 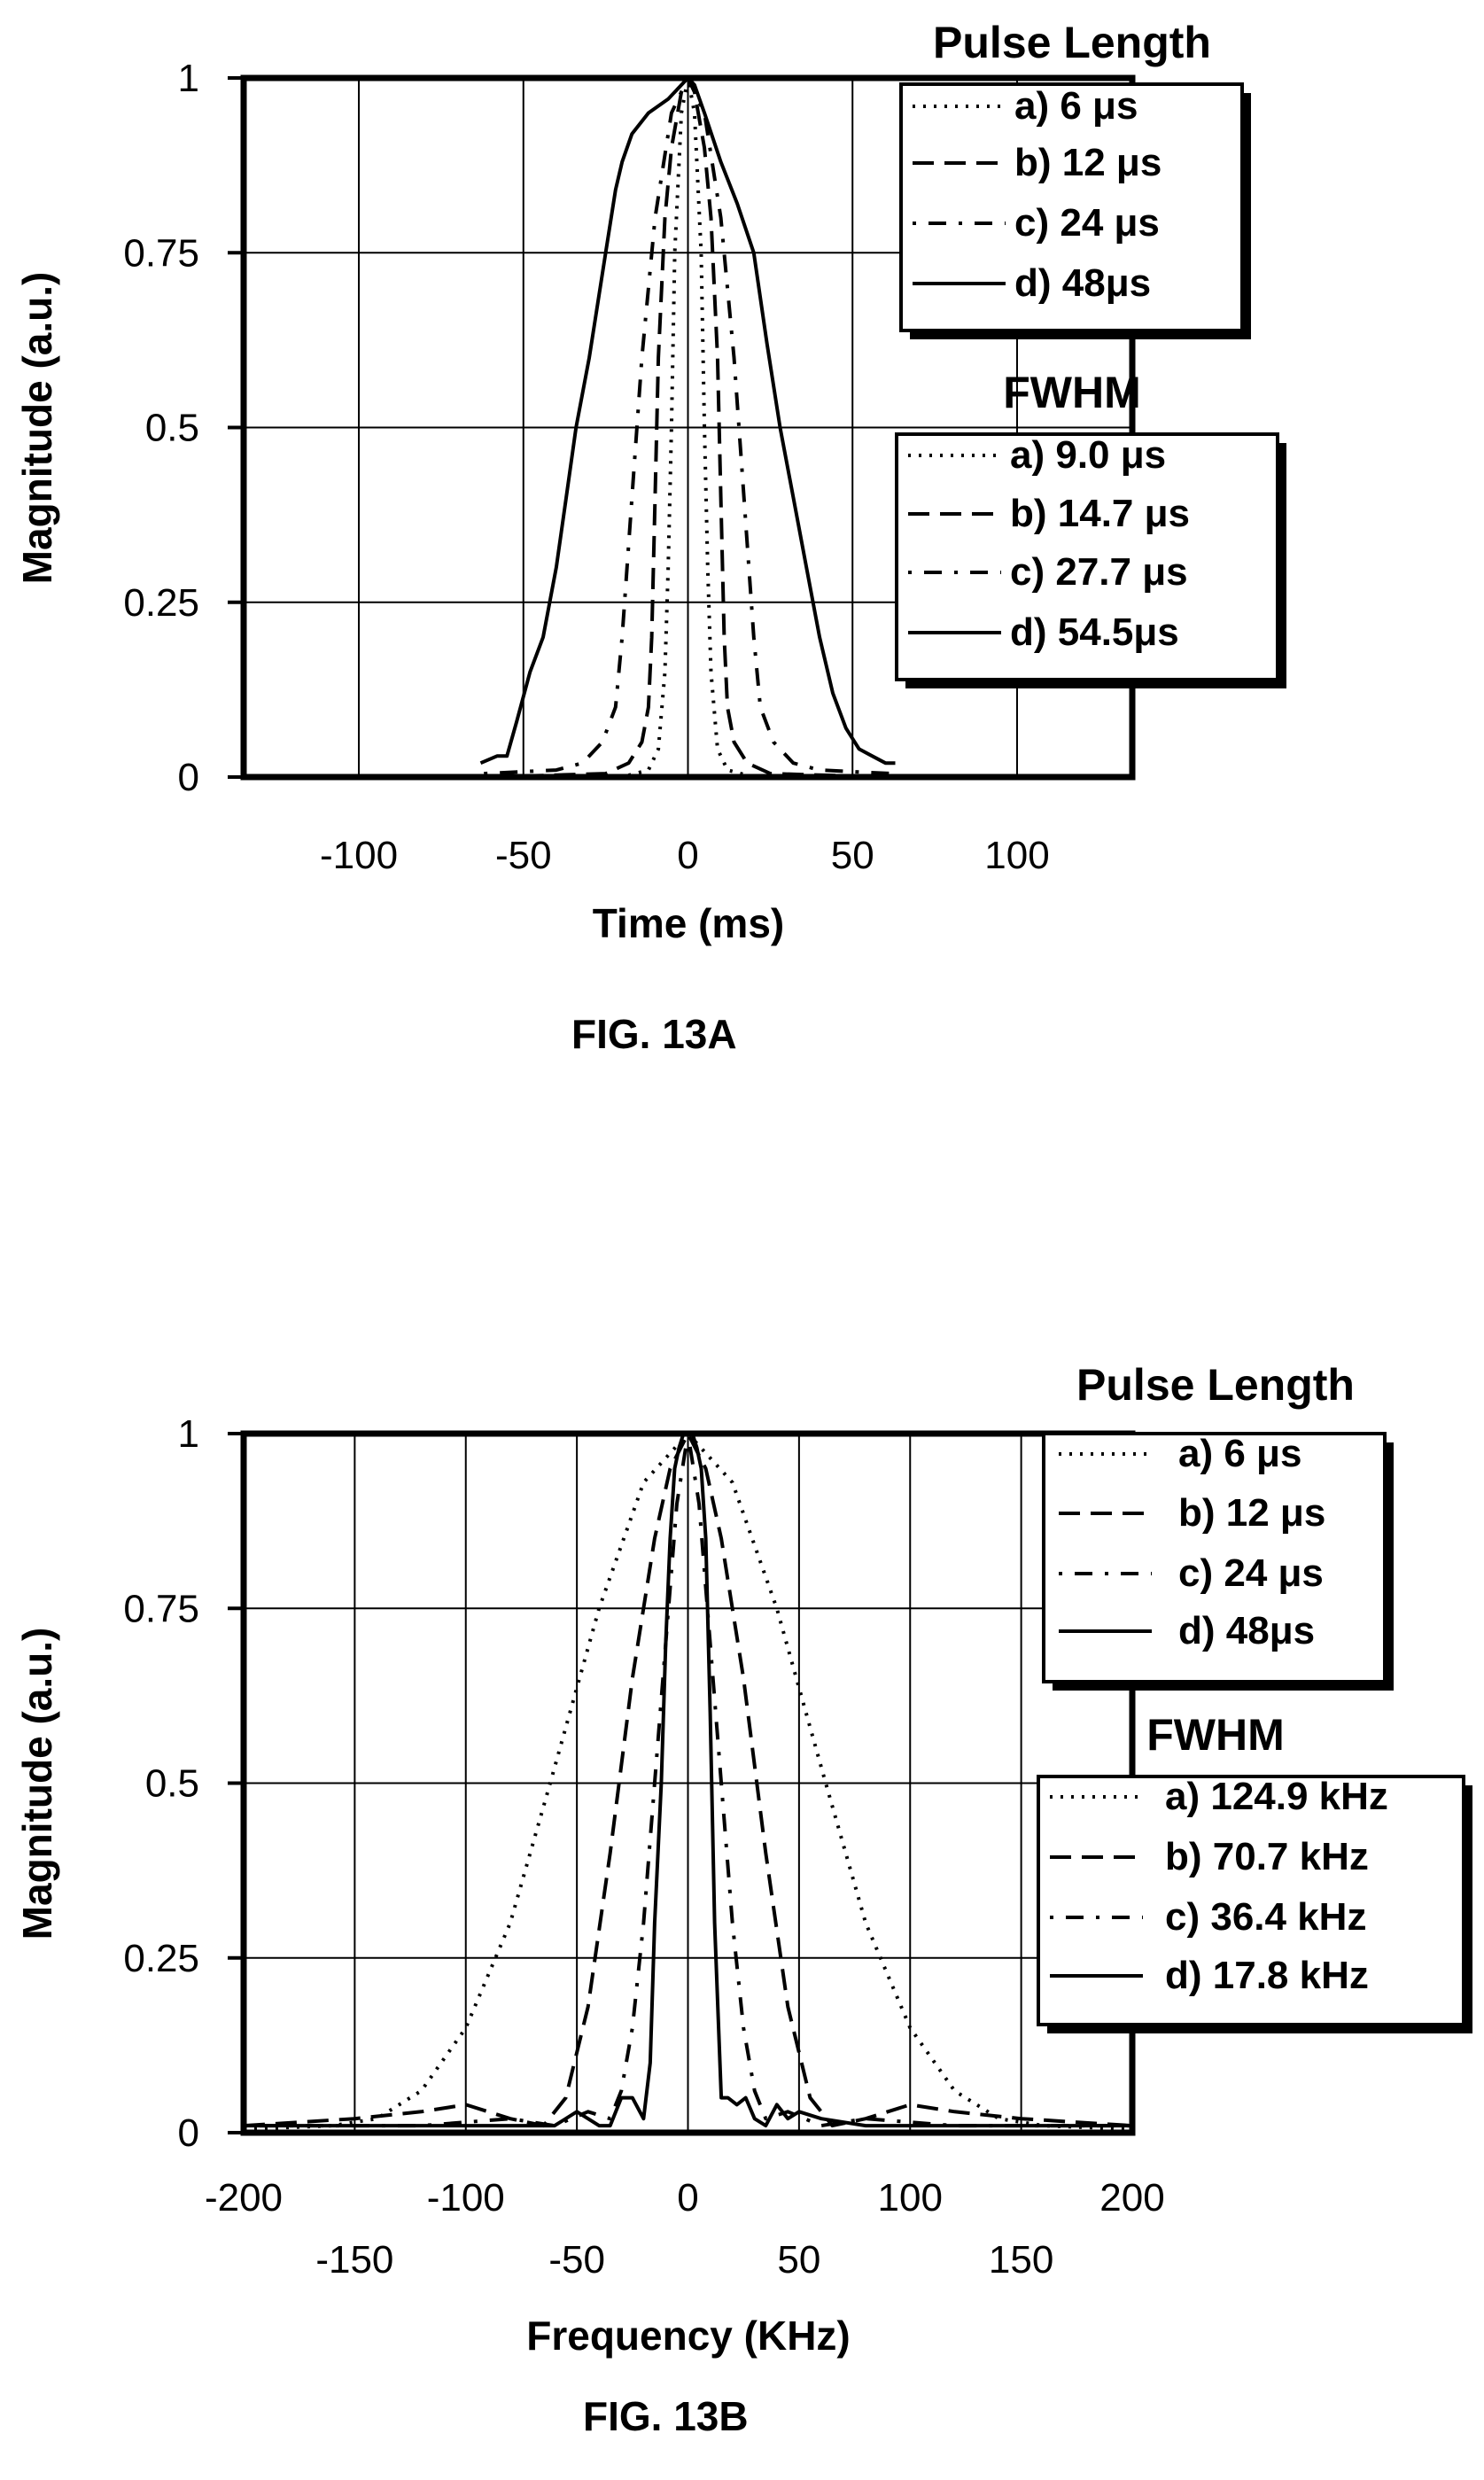 I want to click on x-axis-title: Time (ms), so click(x=688, y=923).